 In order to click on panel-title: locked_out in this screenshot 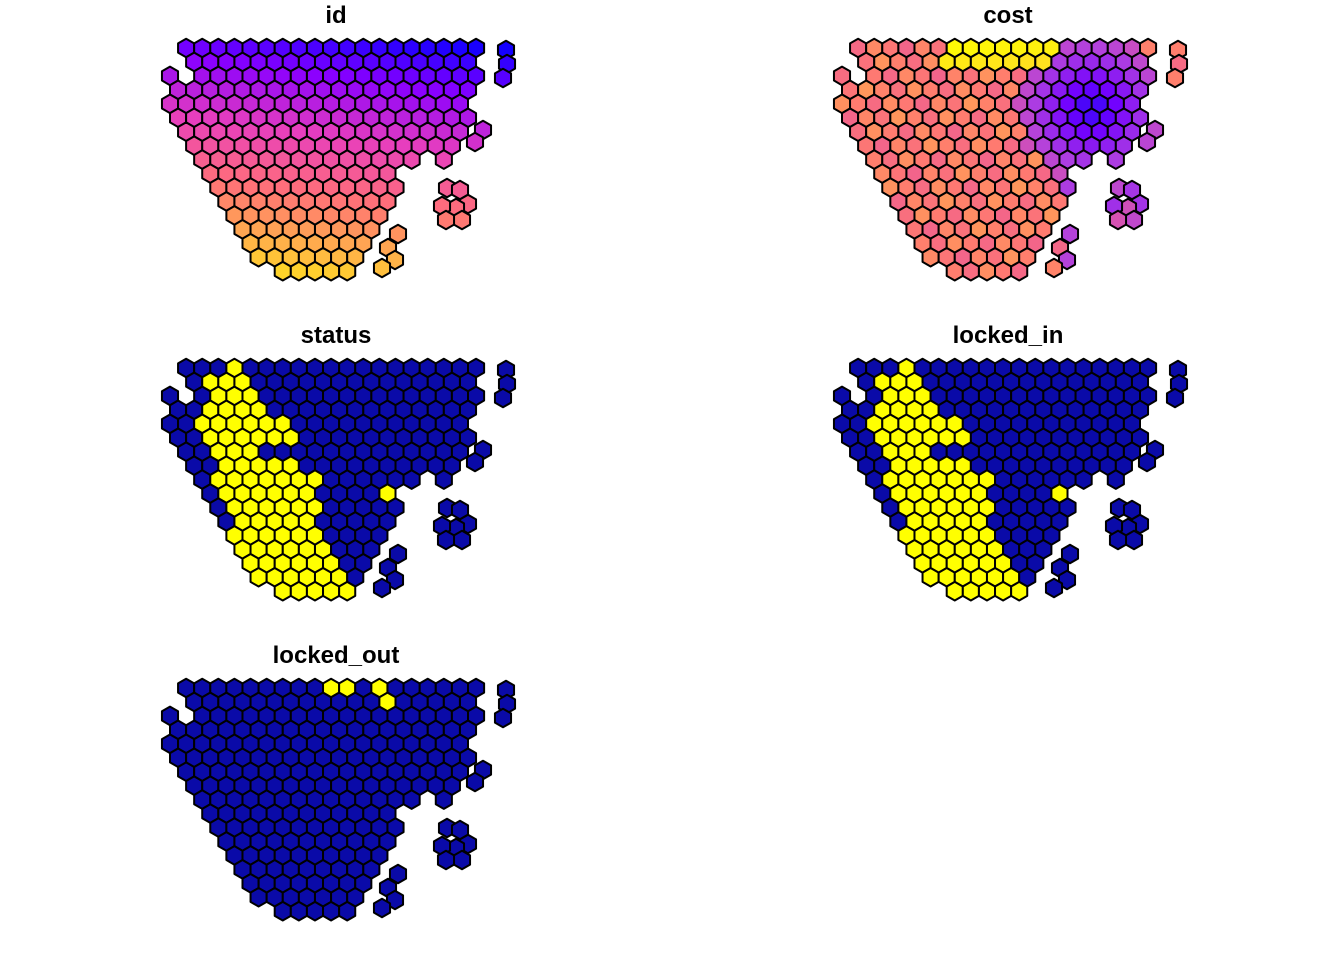, I will do `click(336, 655)`.